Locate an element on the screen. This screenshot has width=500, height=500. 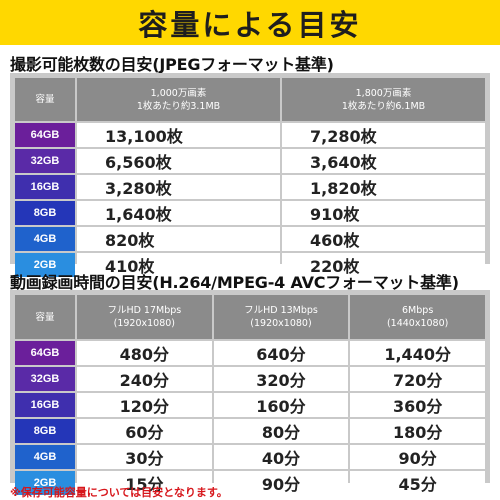
video-time-cell: 240分 is located at coordinates (144, 379).